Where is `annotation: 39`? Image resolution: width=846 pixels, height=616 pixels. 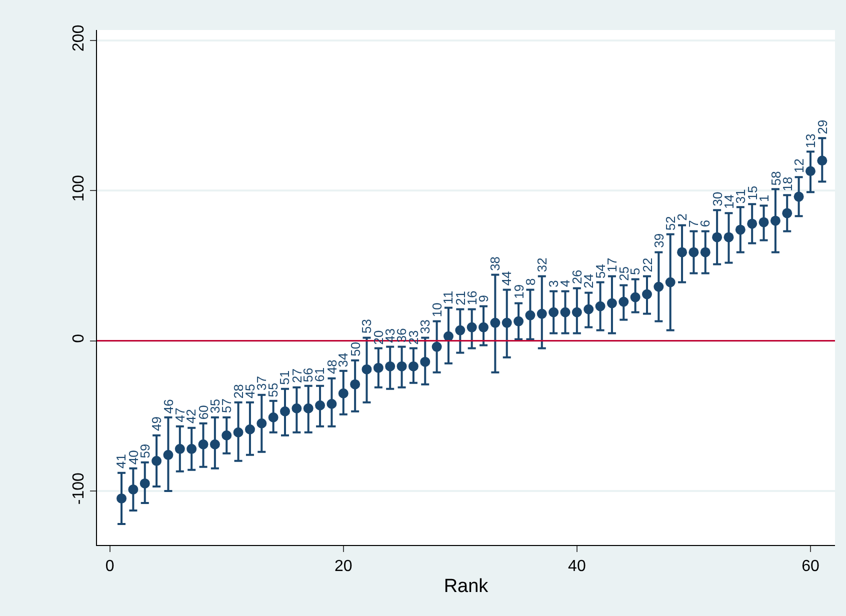
annotation: 39 is located at coordinates (658, 240).